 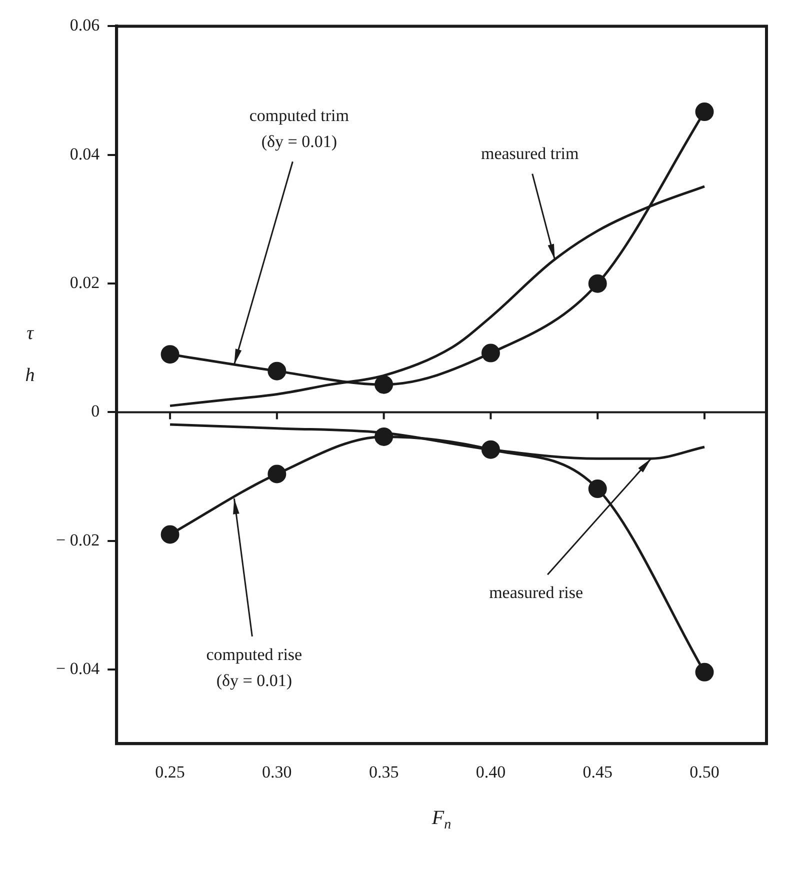 What do you see at coordinates (85, 154) in the screenshot?
I see `y-tick-label: 0.04` at bounding box center [85, 154].